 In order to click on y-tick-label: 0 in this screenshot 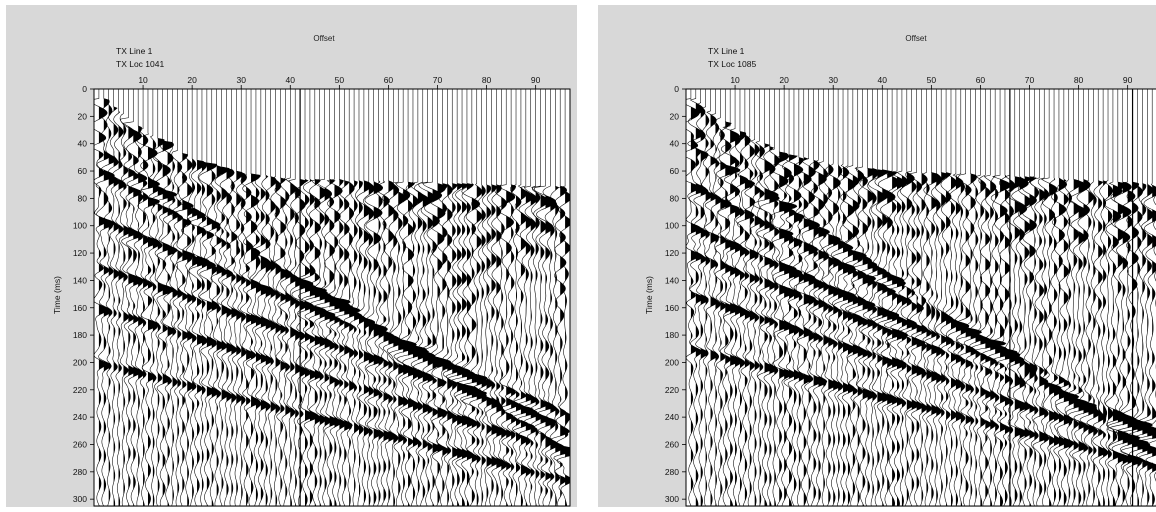, I will do `click(676, 89)`.